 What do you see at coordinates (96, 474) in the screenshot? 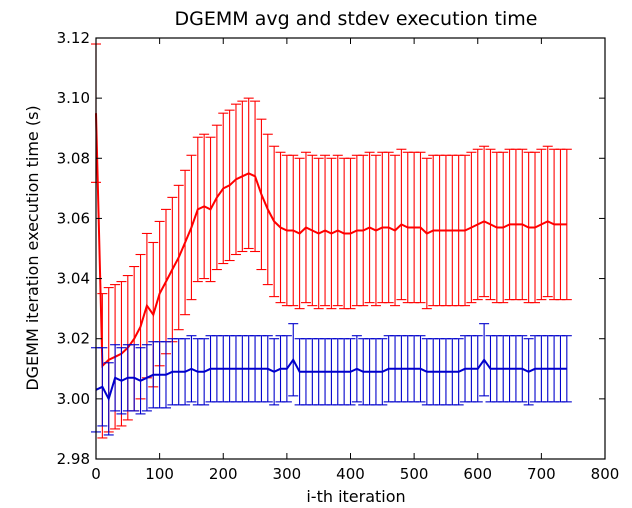
I see `x-tick-label: 0` at bounding box center [96, 474].